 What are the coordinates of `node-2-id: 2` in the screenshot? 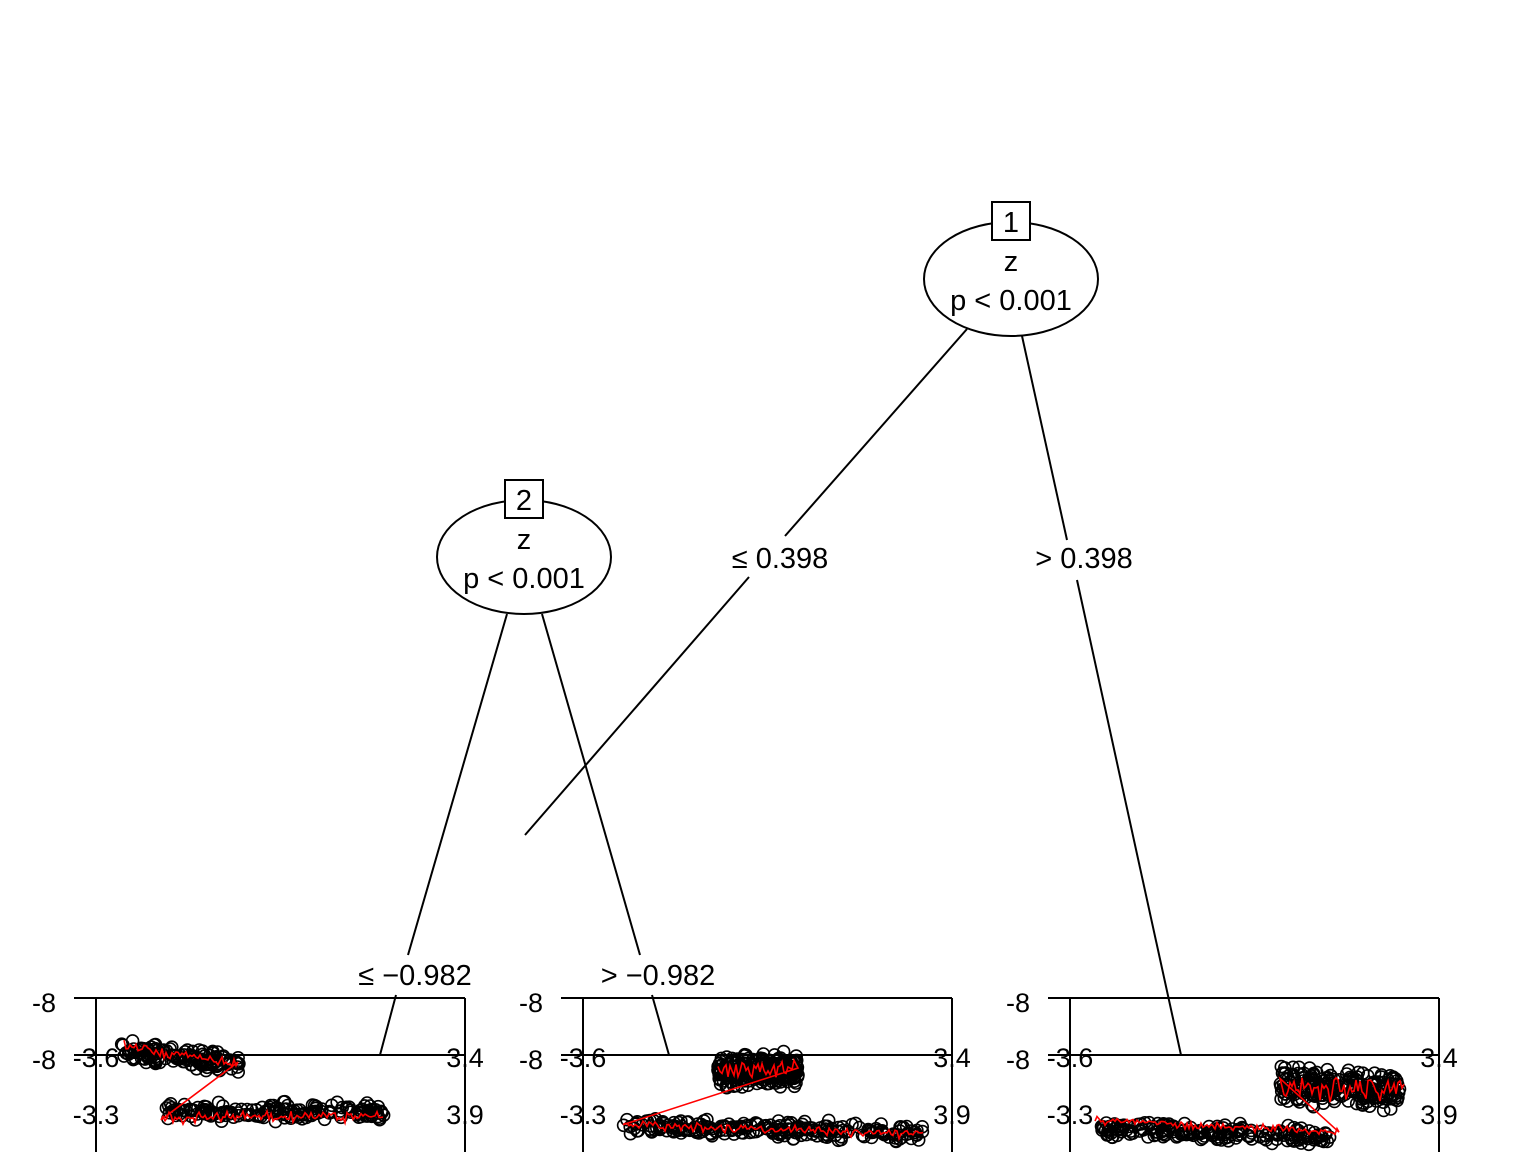 It's located at (524, 501).